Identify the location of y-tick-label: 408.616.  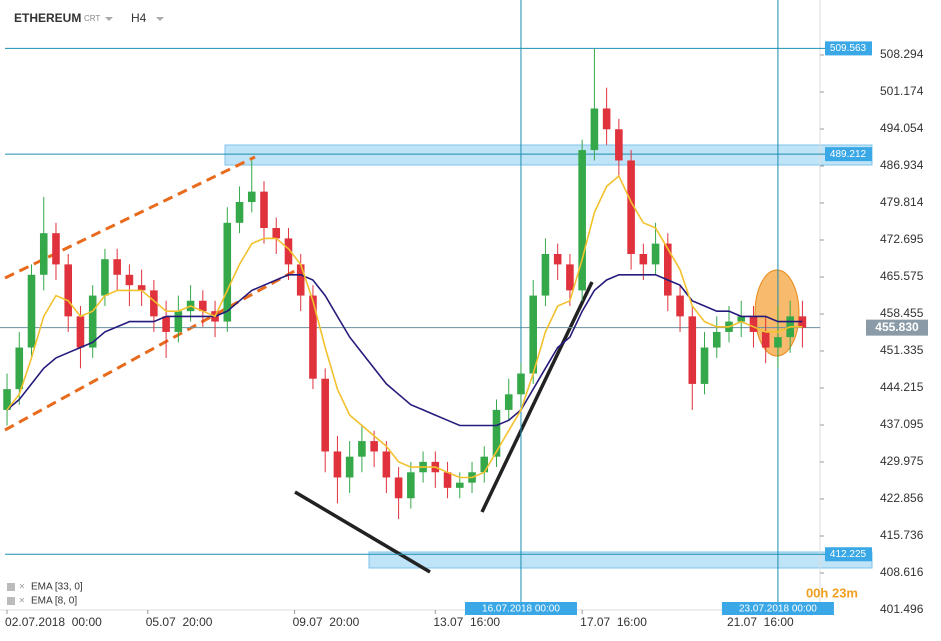
(902, 572).